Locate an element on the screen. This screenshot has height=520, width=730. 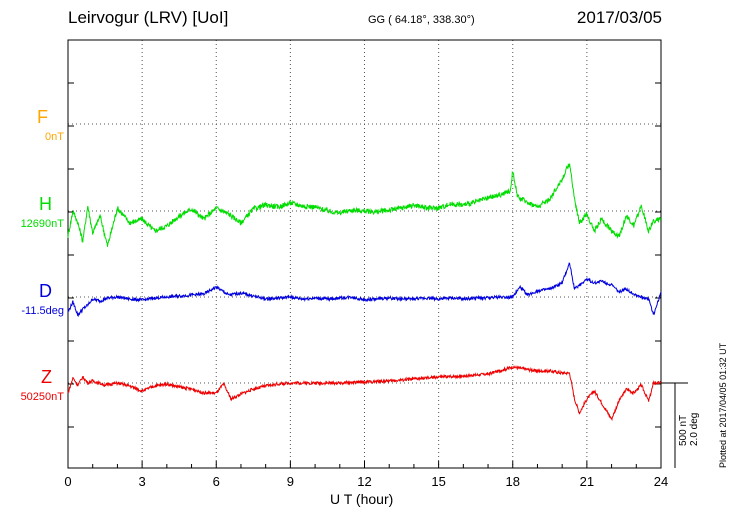
x-tick-label-12: 12 is located at coordinates (364, 481).